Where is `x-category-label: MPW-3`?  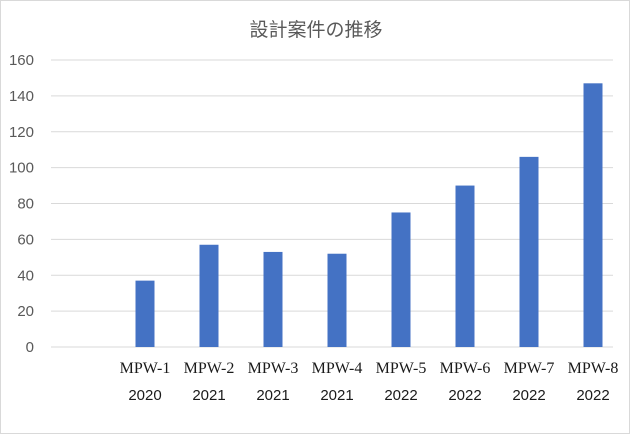
x-category-label: MPW-3 is located at coordinates (273, 368).